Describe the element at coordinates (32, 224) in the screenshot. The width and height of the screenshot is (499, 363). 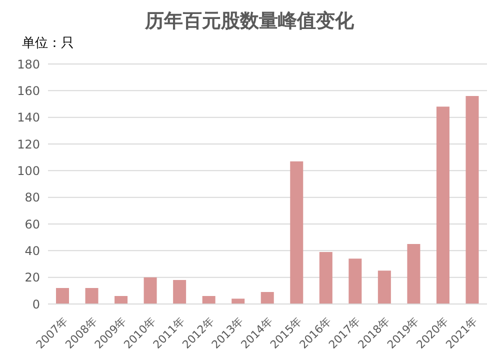
I see `y-tick-label: 60` at that location.